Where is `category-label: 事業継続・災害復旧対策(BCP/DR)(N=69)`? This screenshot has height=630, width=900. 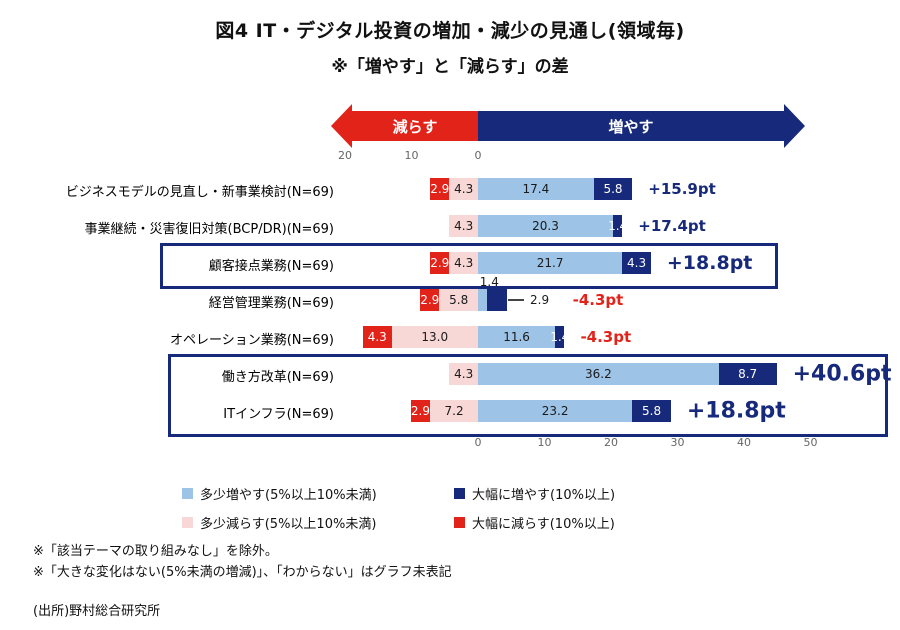 category-label: 事業継続・災害復旧対策(BCP/DR)(N=69) is located at coordinates (209, 229).